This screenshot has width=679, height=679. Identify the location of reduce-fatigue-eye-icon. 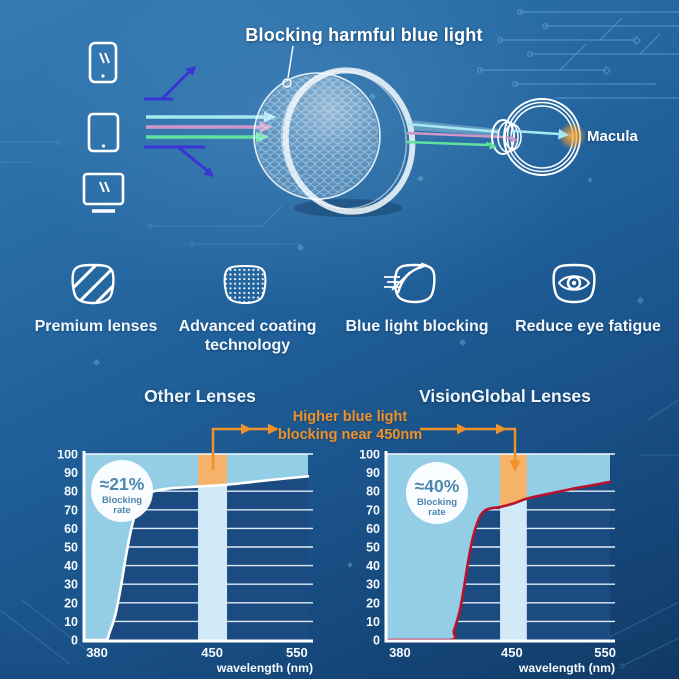
(574, 283).